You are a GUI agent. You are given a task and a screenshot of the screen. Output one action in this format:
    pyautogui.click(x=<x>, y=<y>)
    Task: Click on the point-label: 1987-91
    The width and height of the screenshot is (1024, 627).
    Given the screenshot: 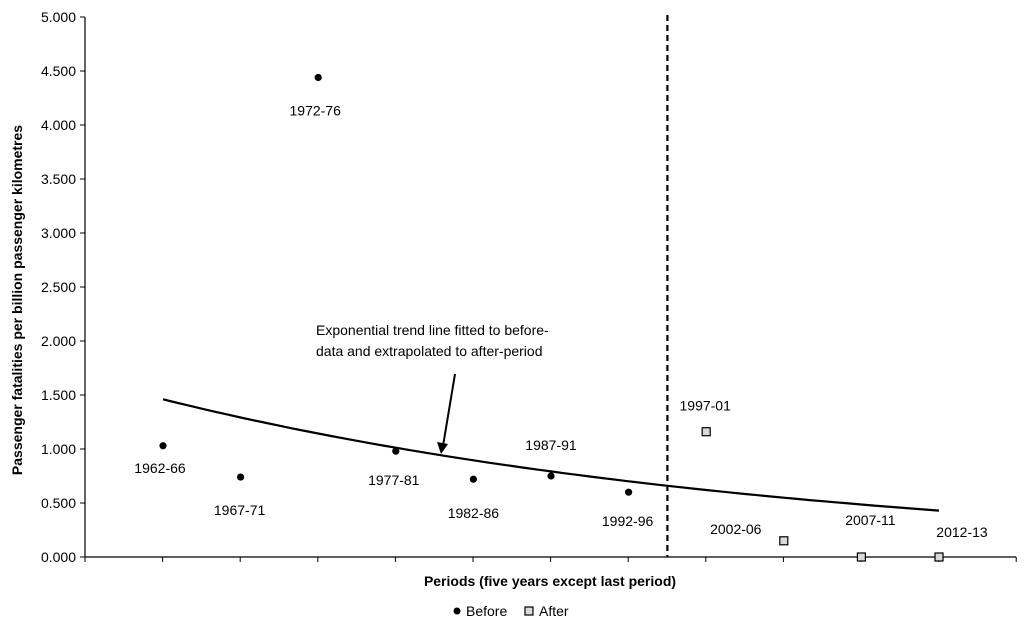 What is the action you would take?
    pyautogui.click(x=551, y=445)
    